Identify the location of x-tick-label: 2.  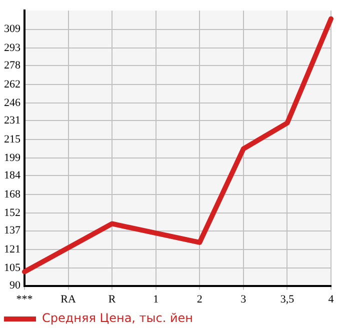
(199, 299).